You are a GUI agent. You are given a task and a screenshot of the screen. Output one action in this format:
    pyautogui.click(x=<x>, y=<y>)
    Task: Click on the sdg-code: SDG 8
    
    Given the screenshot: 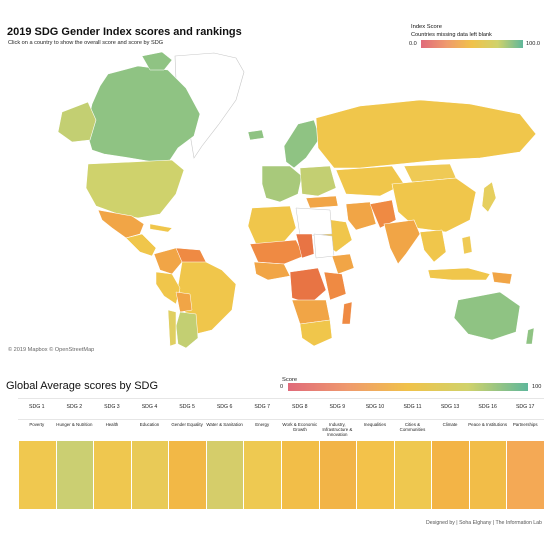 What is the action you would take?
    pyautogui.click(x=299, y=407)
    